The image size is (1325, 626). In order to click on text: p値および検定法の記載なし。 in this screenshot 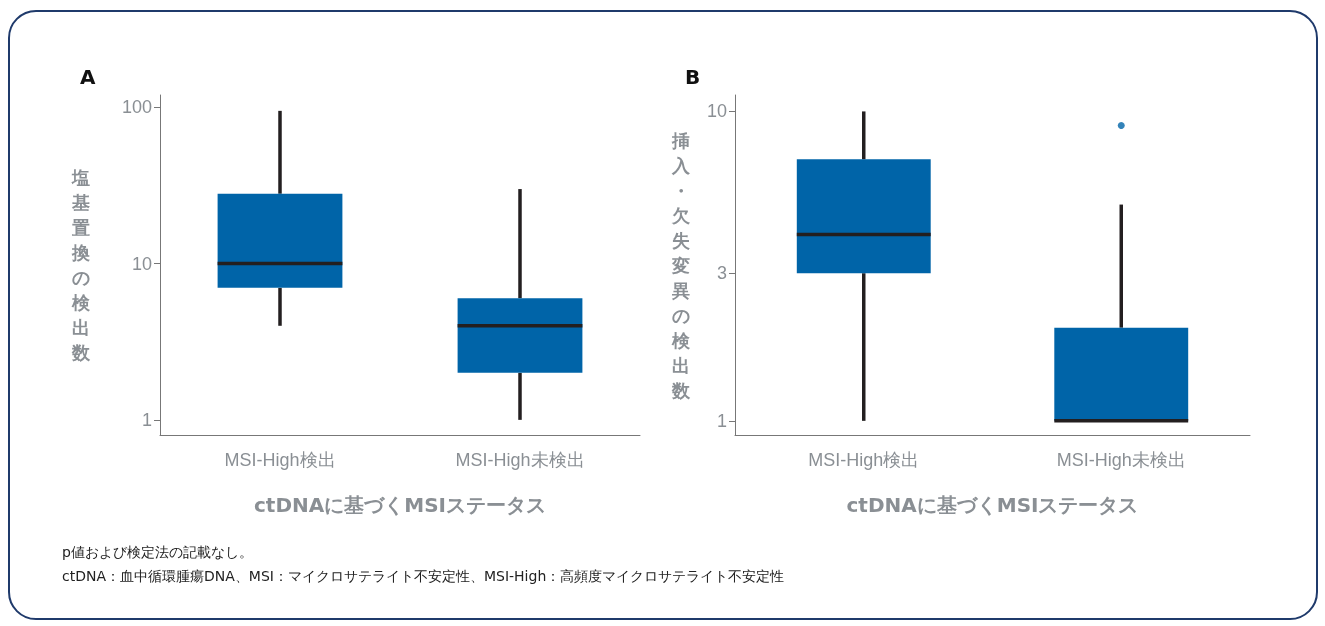, I will do `click(158, 552)`.